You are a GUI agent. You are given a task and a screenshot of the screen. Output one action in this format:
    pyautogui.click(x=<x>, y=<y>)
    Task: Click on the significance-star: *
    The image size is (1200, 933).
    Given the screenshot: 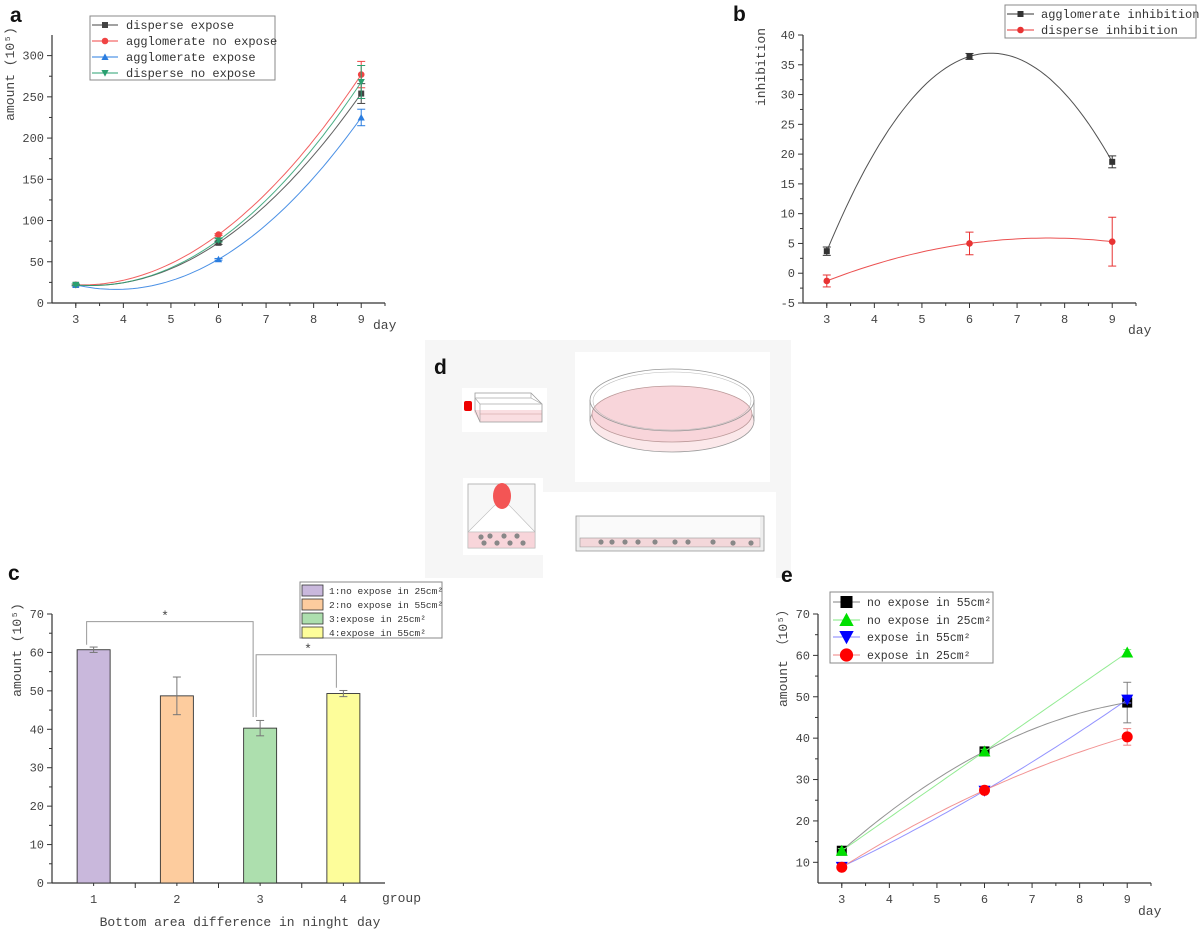 What is the action you would take?
    pyautogui.click(x=308, y=649)
    